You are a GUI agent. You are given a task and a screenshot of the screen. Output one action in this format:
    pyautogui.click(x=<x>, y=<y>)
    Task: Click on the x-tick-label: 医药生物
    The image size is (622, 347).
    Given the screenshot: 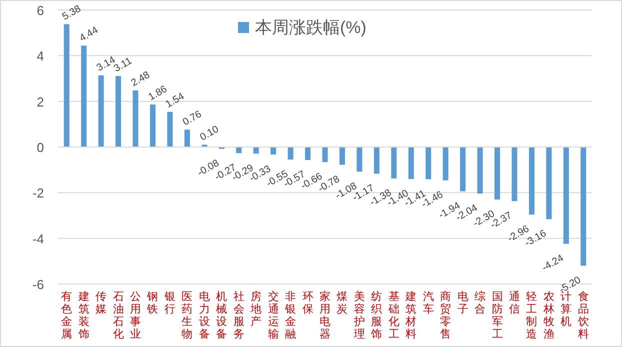 What is the action you would take?
    pyautogui.click(x=187, y=315)
    